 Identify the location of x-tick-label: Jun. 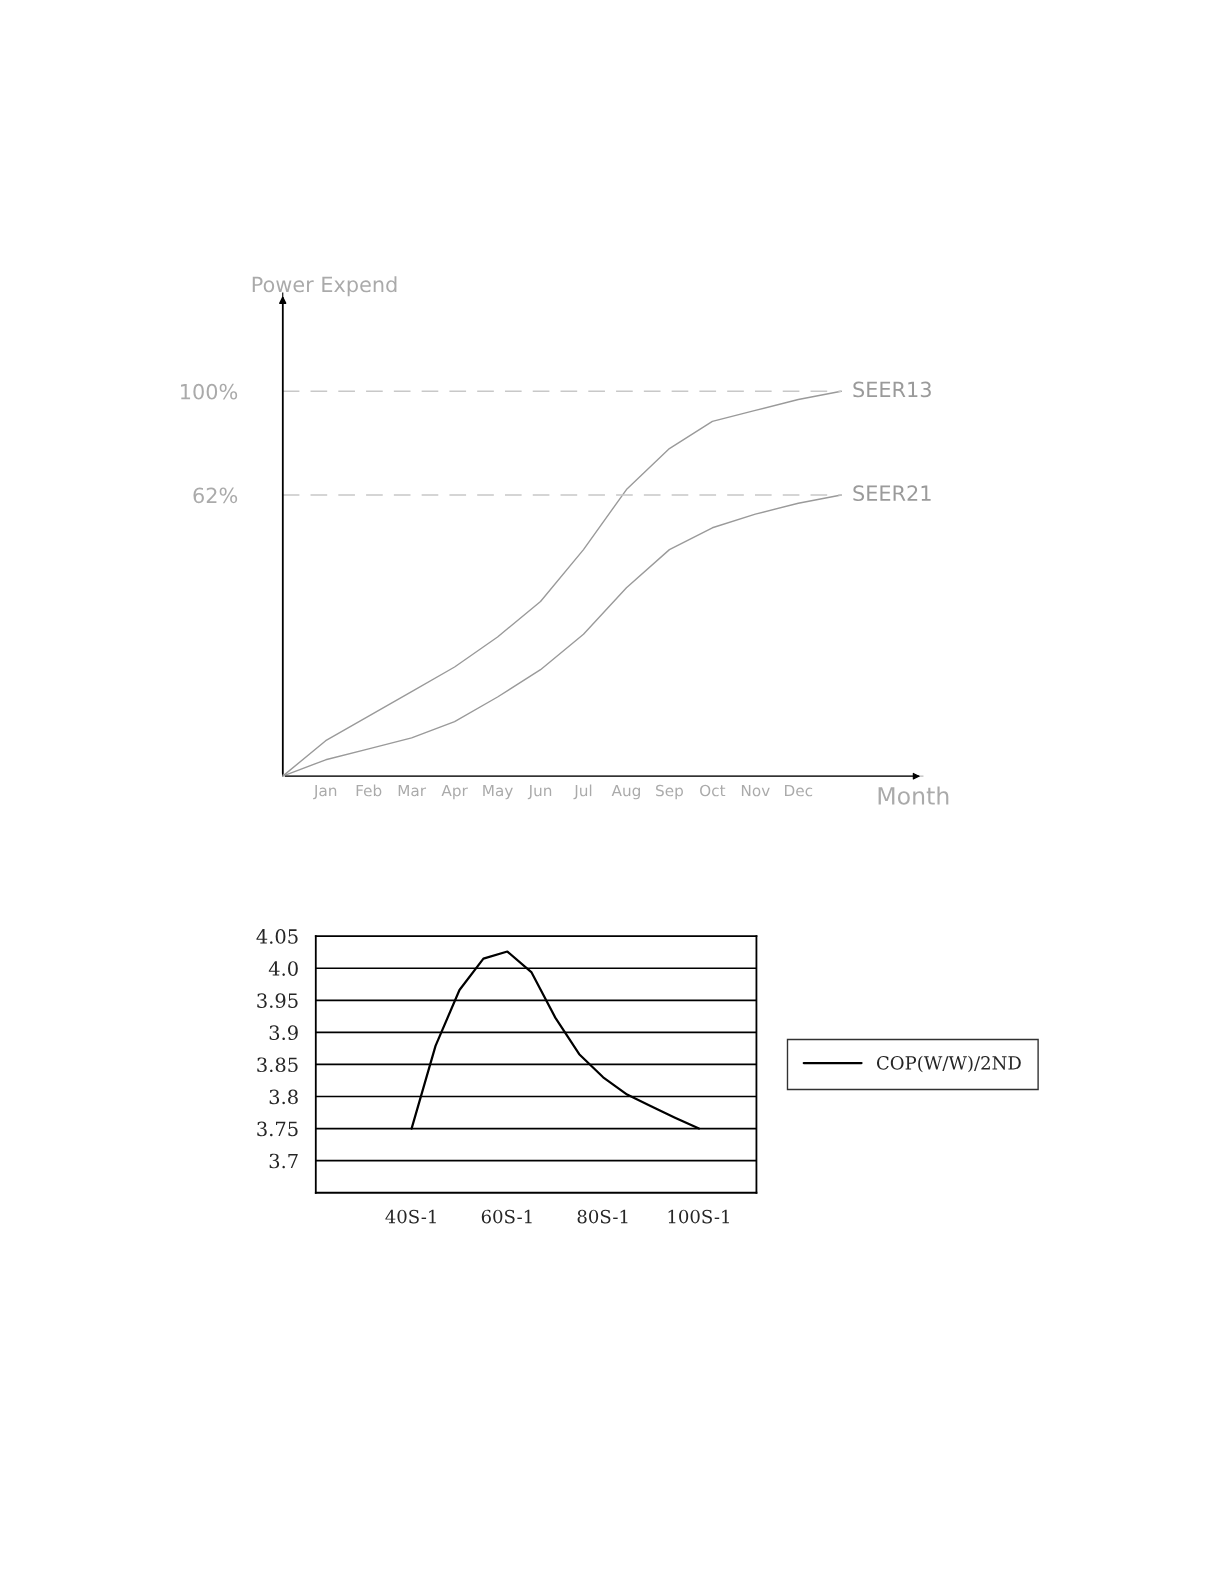
(539, 792).